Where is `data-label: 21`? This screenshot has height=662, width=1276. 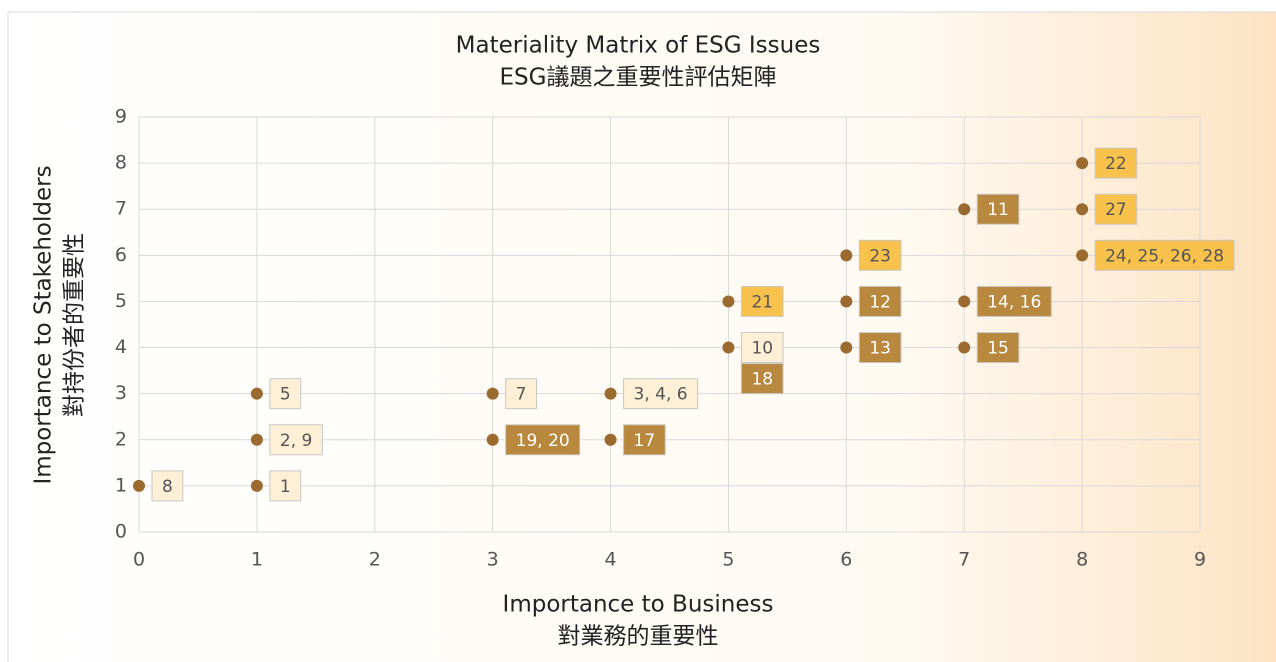
data-label: 21 is located at coordinates (762, 302).